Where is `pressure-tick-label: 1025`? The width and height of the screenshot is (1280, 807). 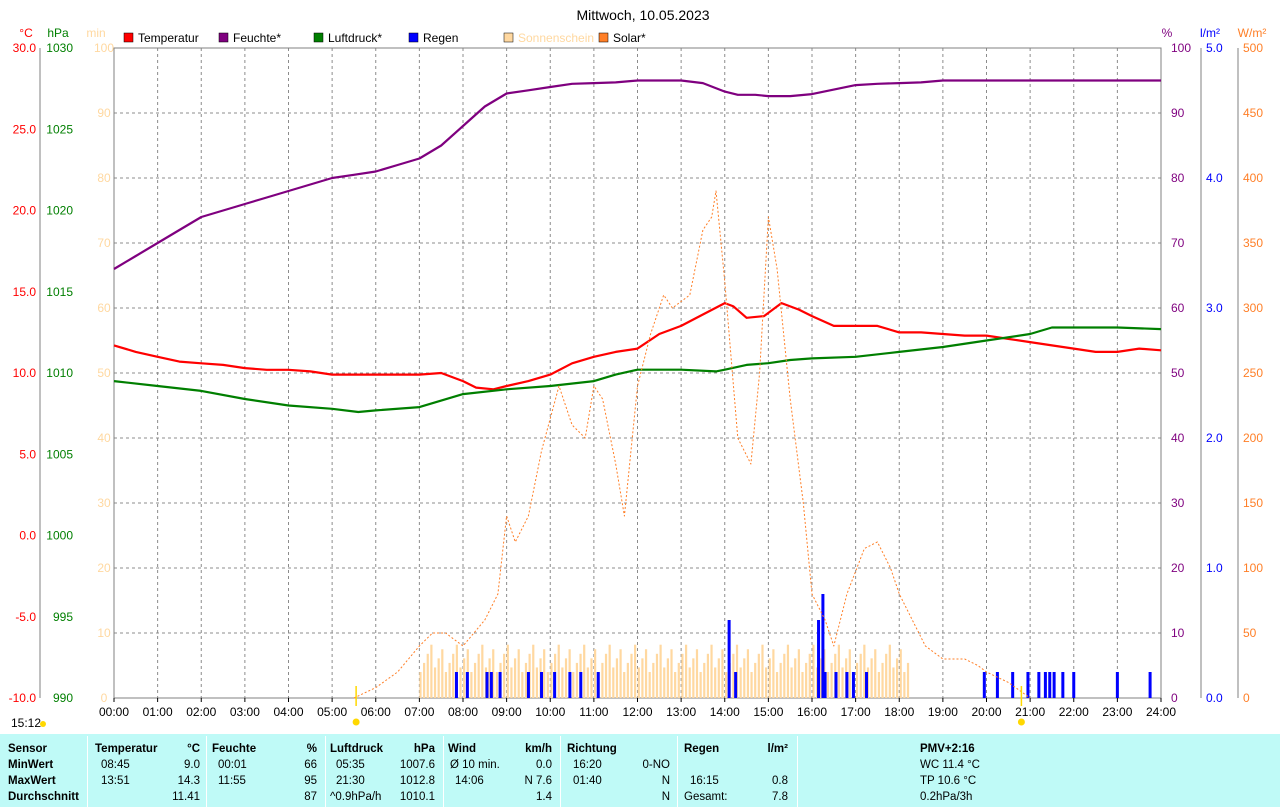
pressure-tick-label: 1025 is located at coordinates (59, 129).